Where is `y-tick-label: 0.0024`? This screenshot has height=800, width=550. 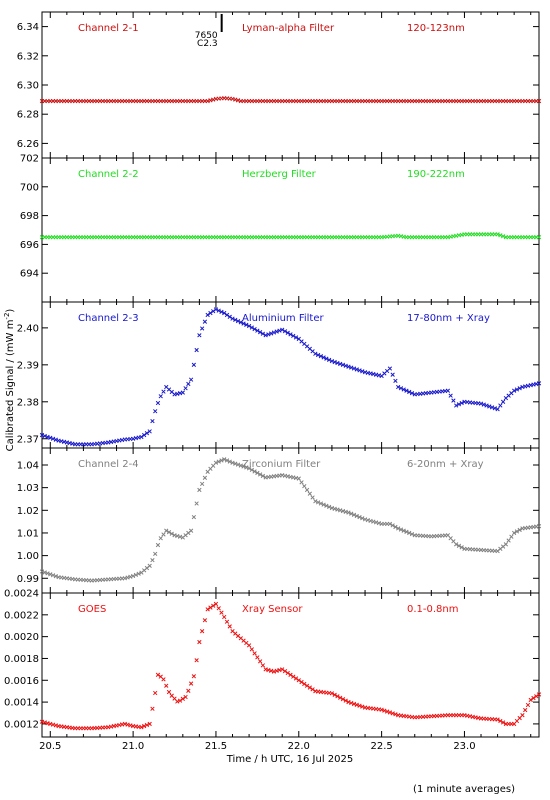 y-tick-label: 0.0024 is located at coordinates (21, 594).